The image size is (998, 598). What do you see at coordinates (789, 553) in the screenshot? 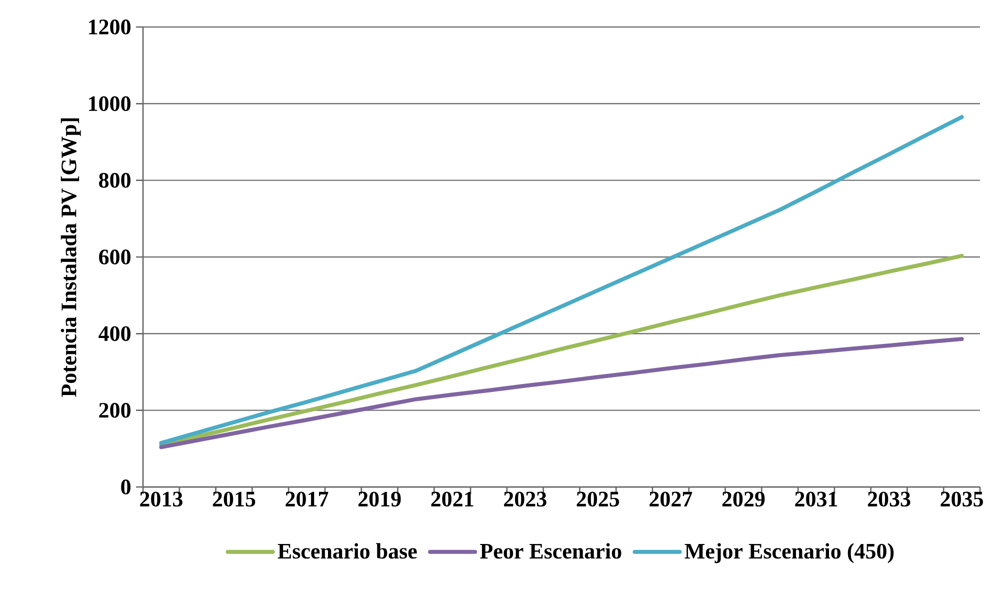
I see `legend-label: Mejor Escenario (450)` at bounding box center [789, 553].